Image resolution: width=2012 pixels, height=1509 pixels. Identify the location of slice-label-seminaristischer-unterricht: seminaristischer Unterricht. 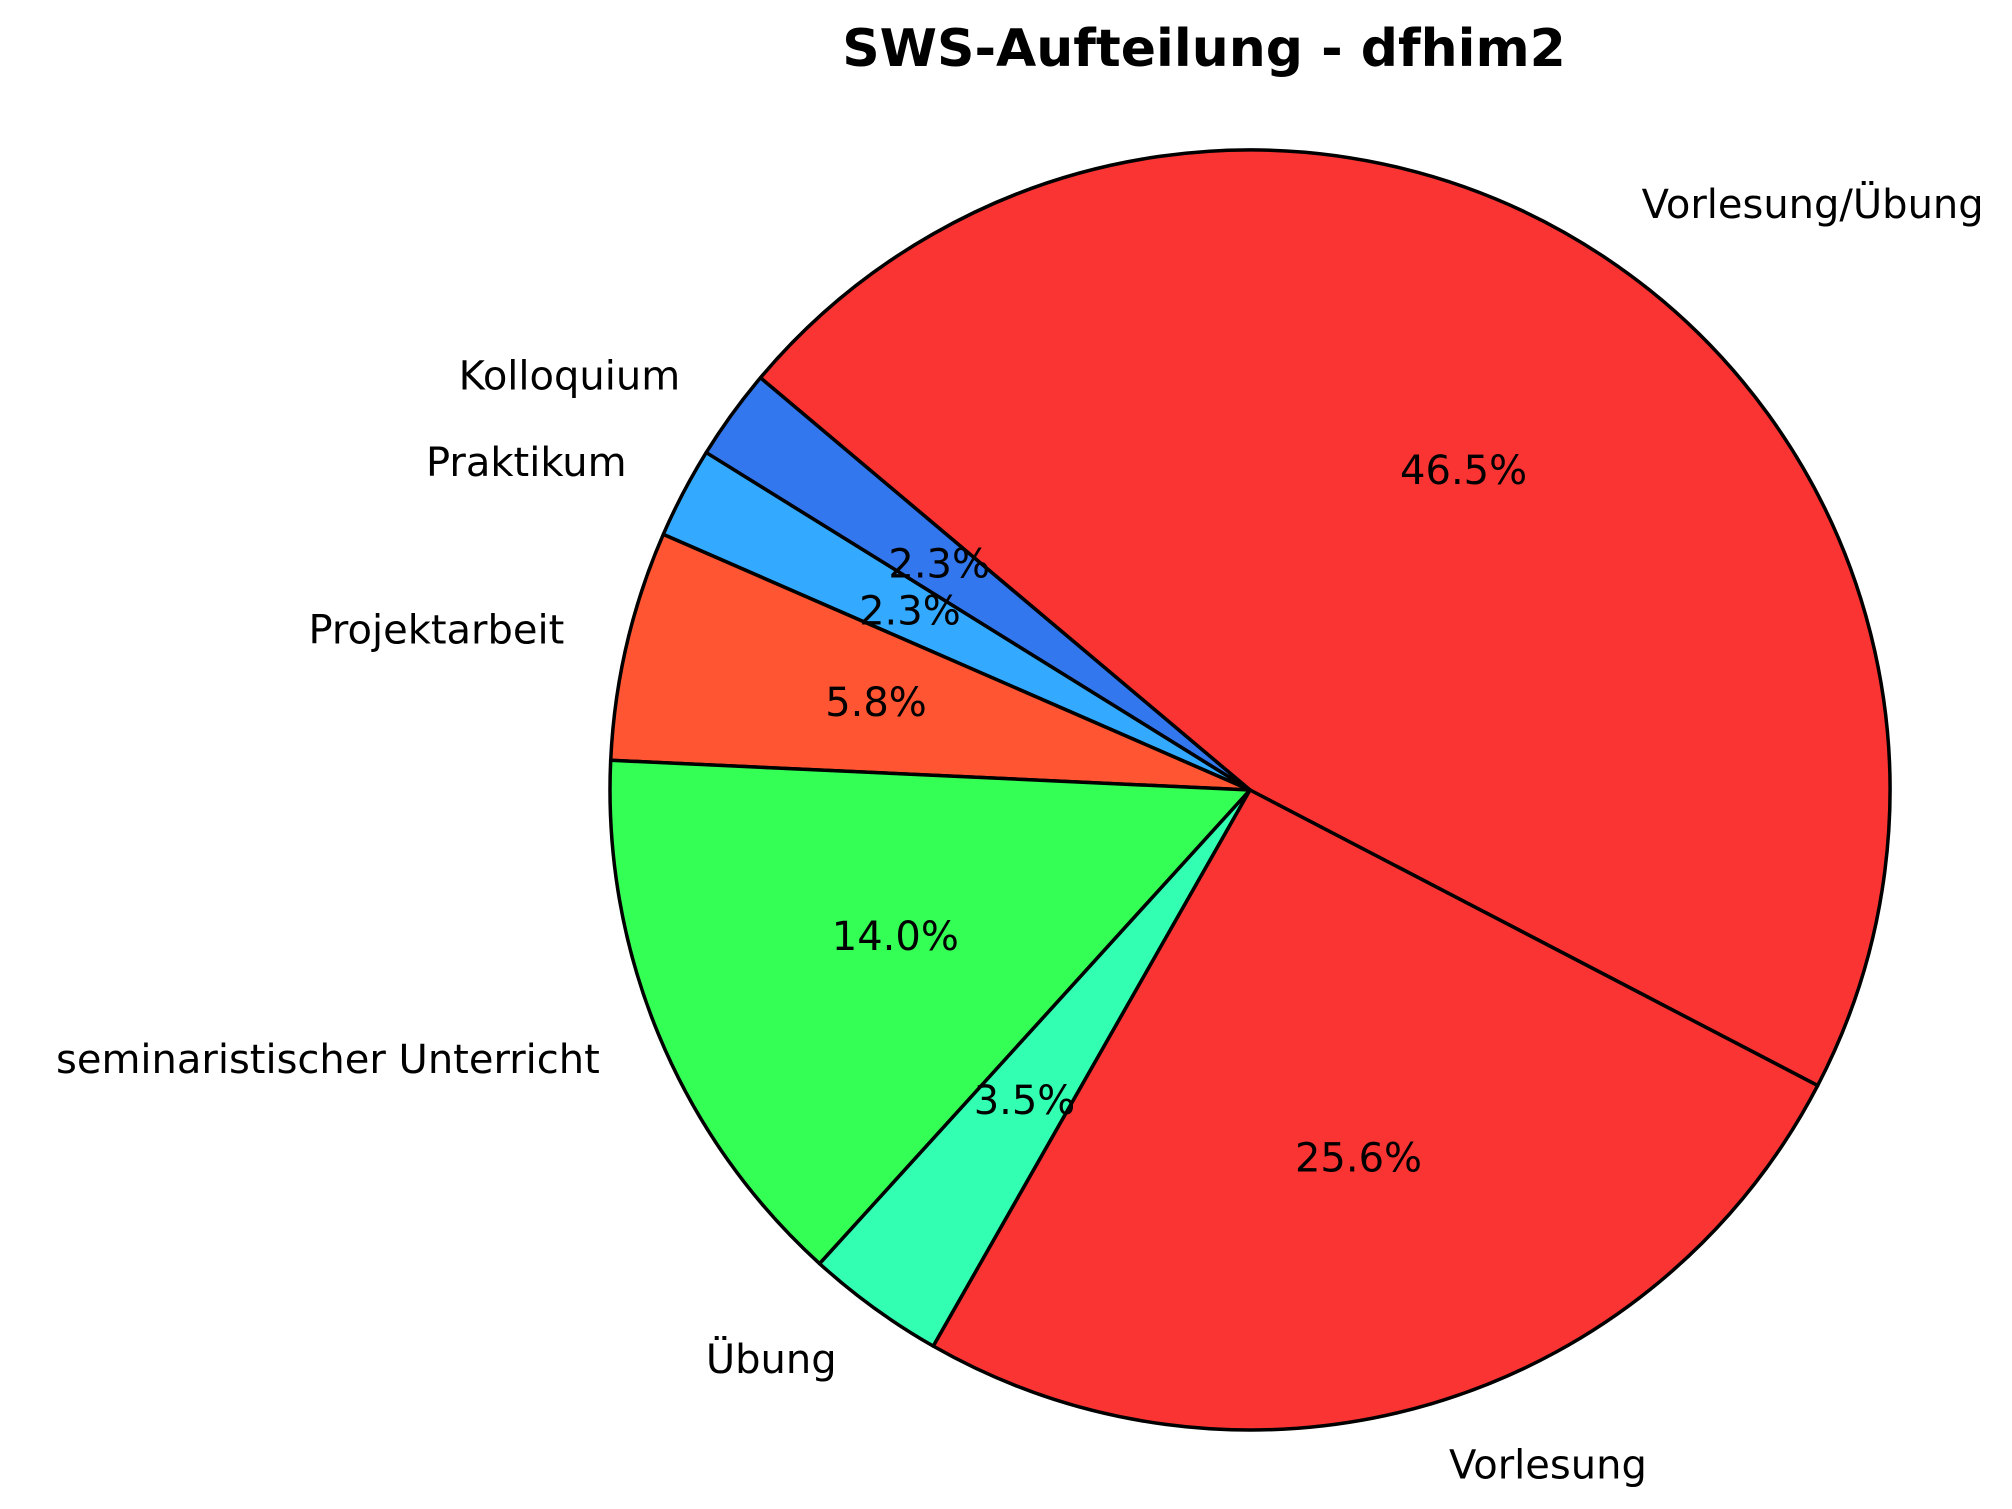
(328, 1060).